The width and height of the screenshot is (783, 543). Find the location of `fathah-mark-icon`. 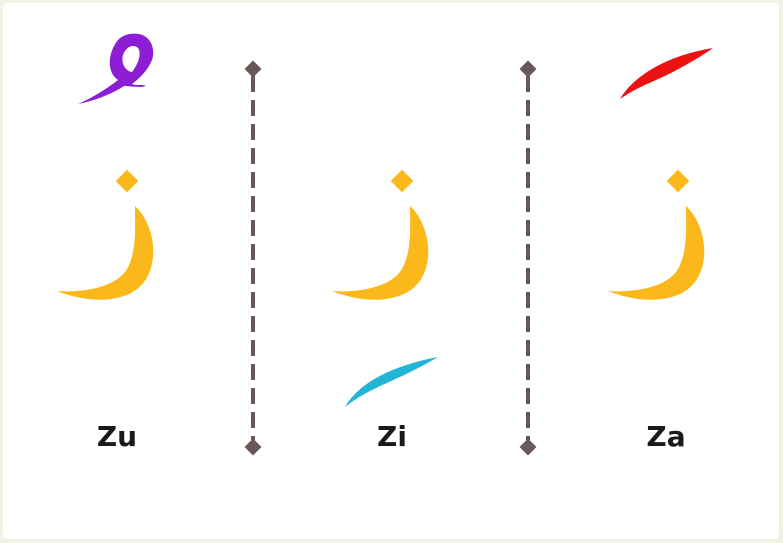

fathah-mark-icon is located at coordinates (666, 73).